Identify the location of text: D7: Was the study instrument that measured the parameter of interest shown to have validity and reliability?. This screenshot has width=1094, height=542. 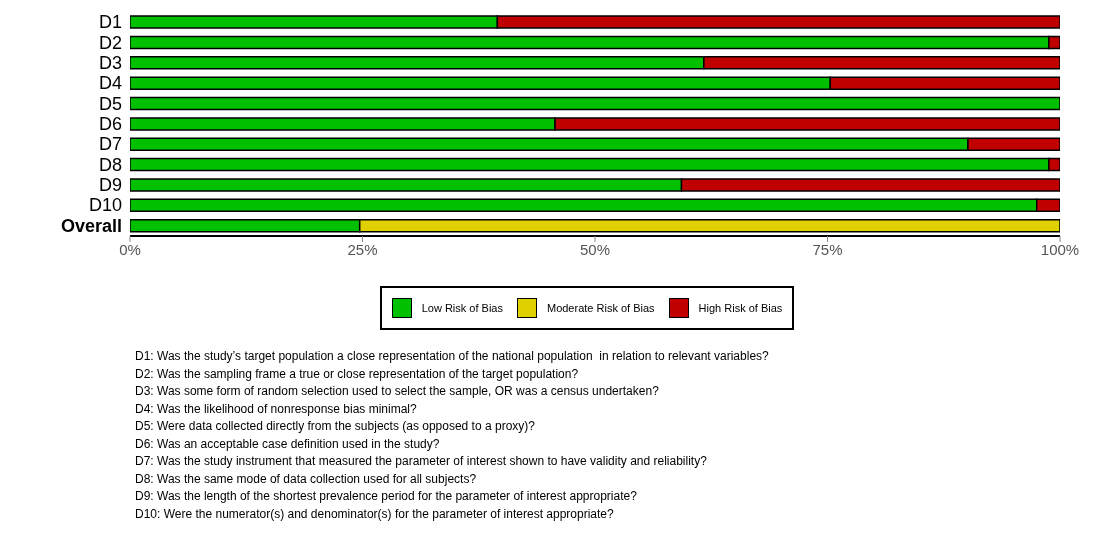
(421, 461).